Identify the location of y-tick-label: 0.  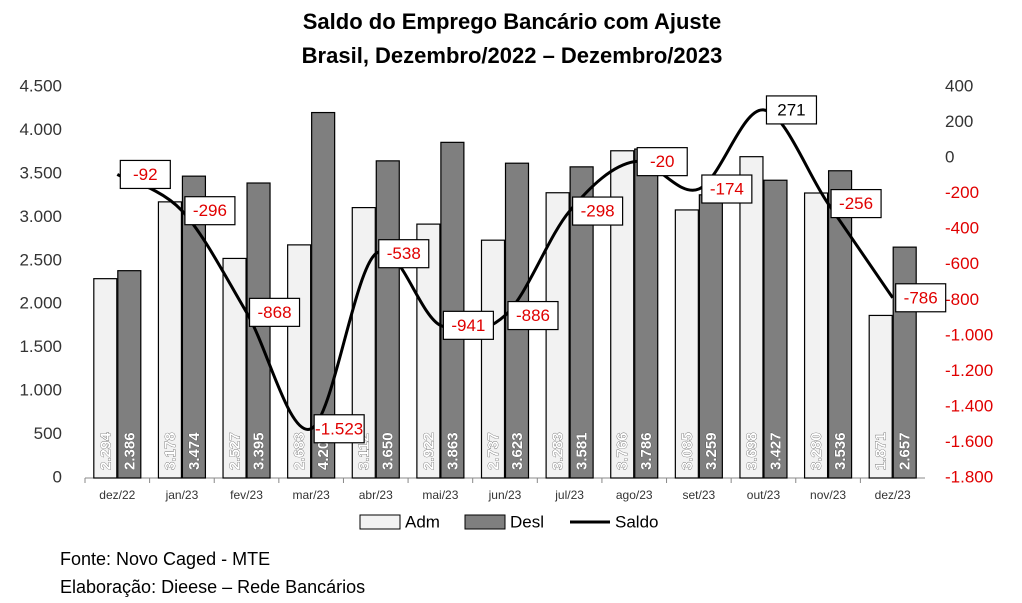
(57, 476).